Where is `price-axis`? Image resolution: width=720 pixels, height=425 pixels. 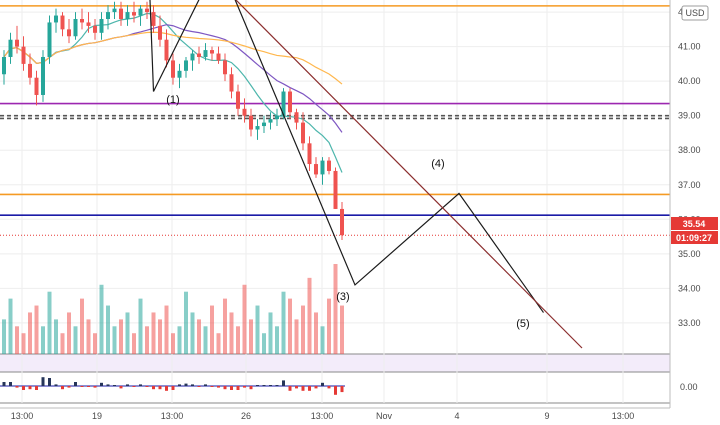
price-axis is located at coordinates (695, 212).